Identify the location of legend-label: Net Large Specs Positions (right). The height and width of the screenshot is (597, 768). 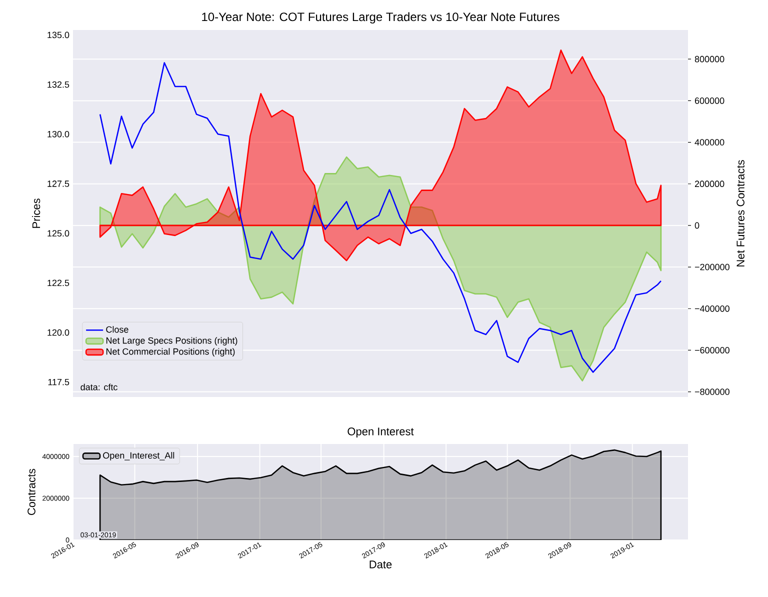
(172, 341).